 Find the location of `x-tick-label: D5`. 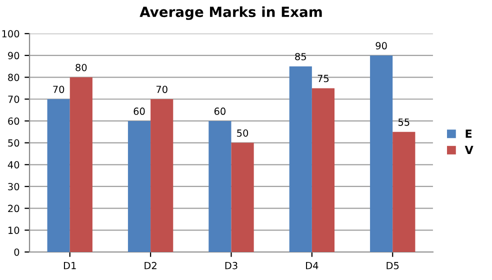

x-tick-label: D5 is located at coordinates (392, 266).